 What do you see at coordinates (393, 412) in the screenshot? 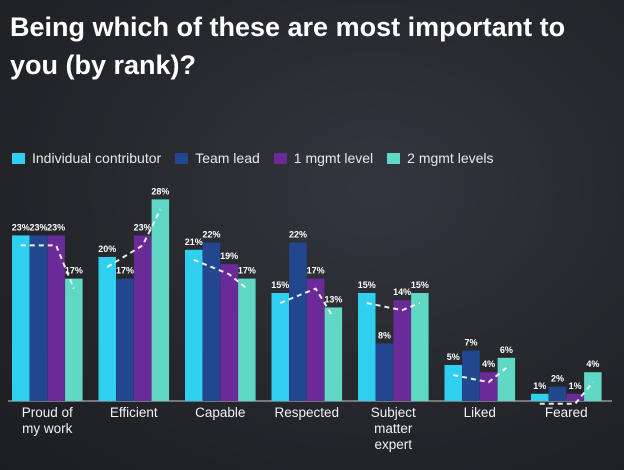
I see `x-tick-label: Subject` at bounding box center [393, 412].